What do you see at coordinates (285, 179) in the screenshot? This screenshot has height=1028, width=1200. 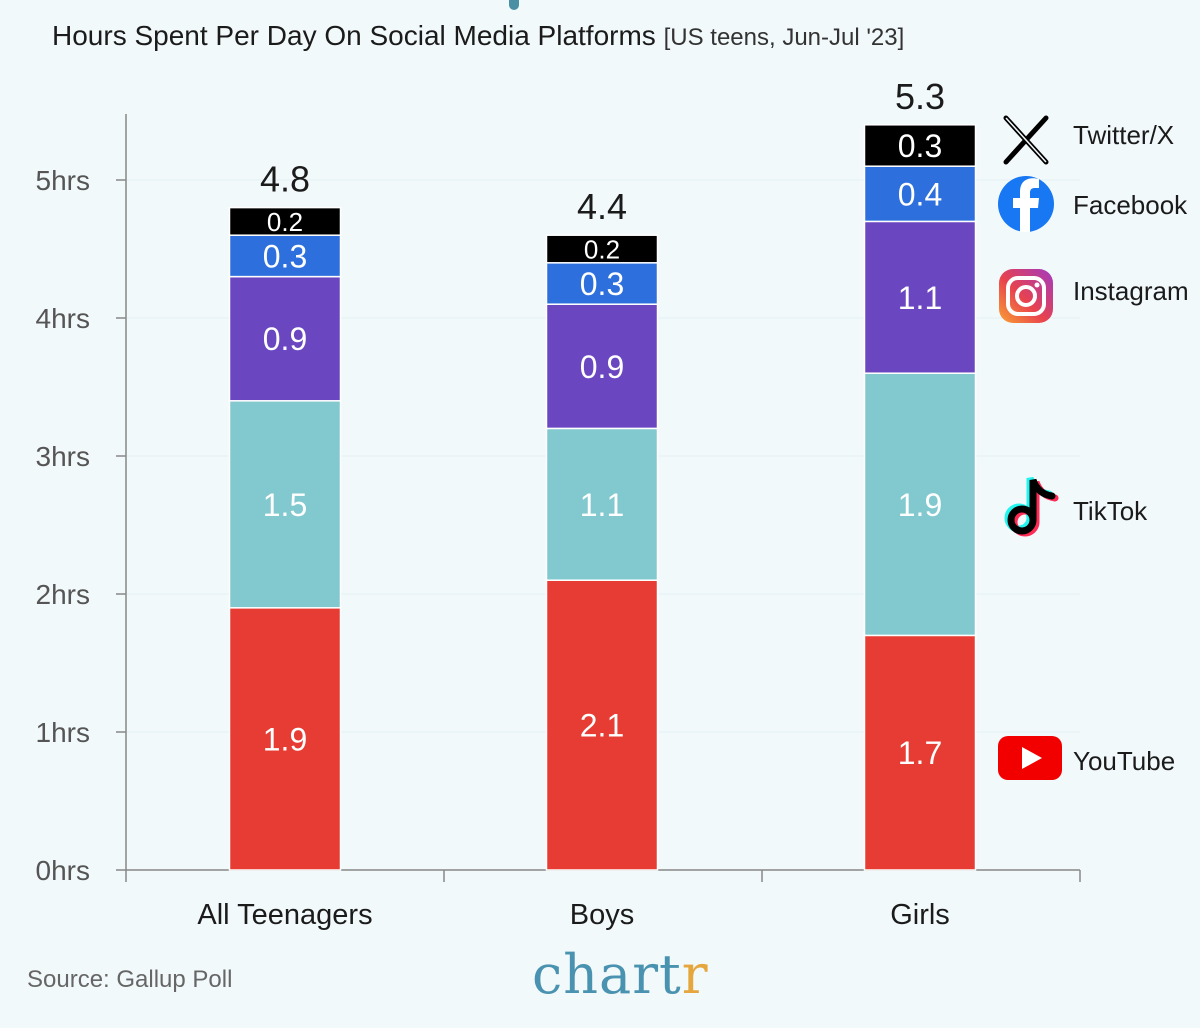 I see `bar-total-label: 4.8` at bounding box center [285, 179].